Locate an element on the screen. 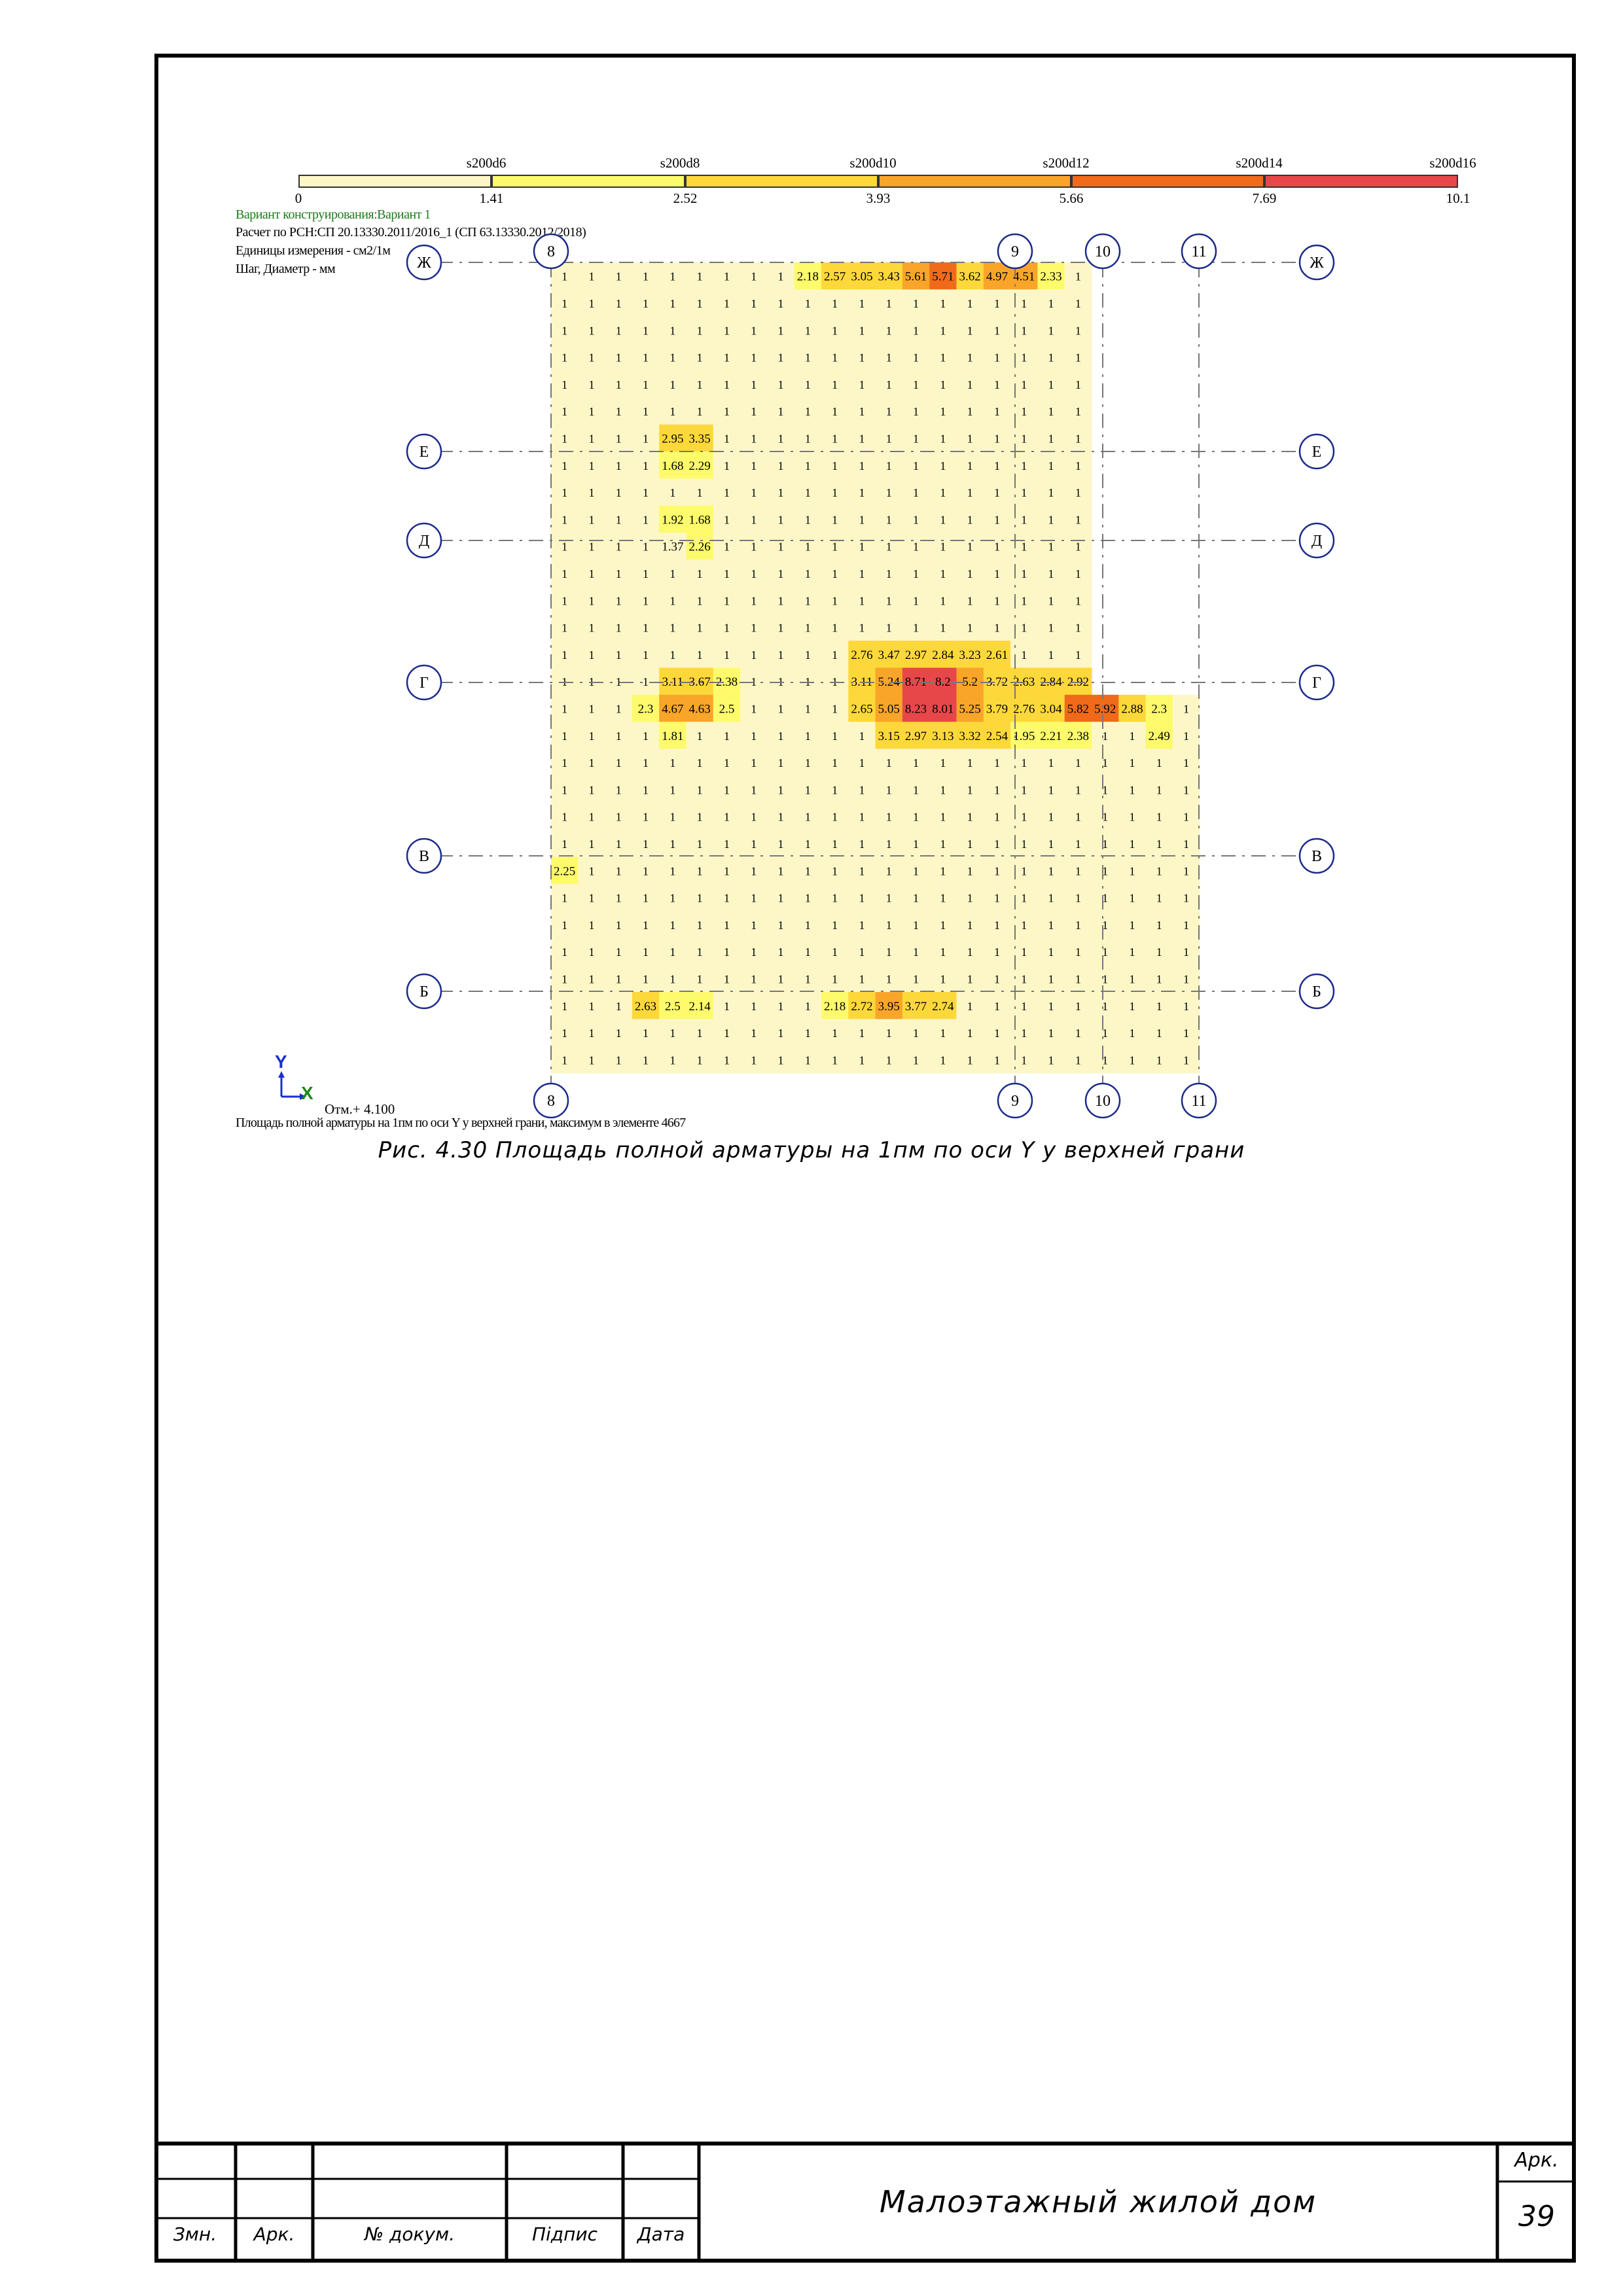 This screenshot has width=1623, height=2296. axis-bubble-bottom: 8 is located at coordinates (551, 1101).